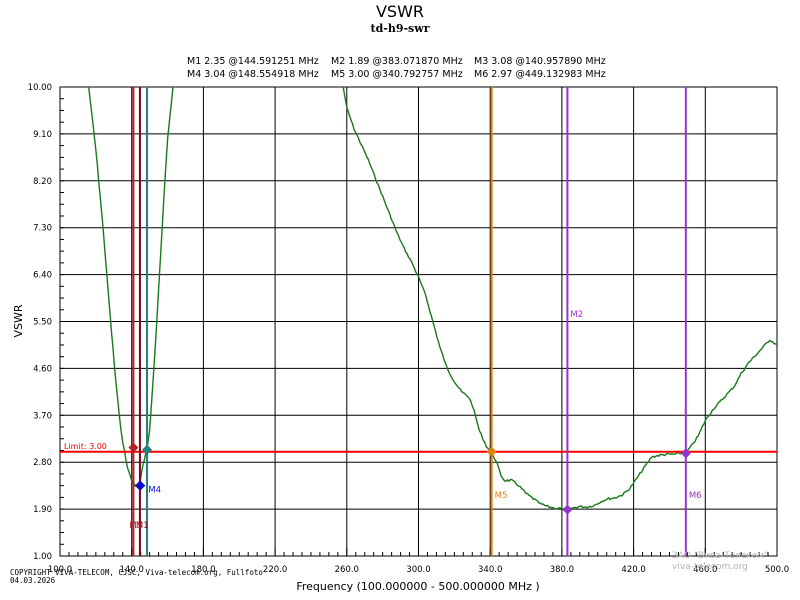 Image resolution: width=800 pixels, height=600 pixels. I want to click on marker-diamond-m6, so click(685, 453).